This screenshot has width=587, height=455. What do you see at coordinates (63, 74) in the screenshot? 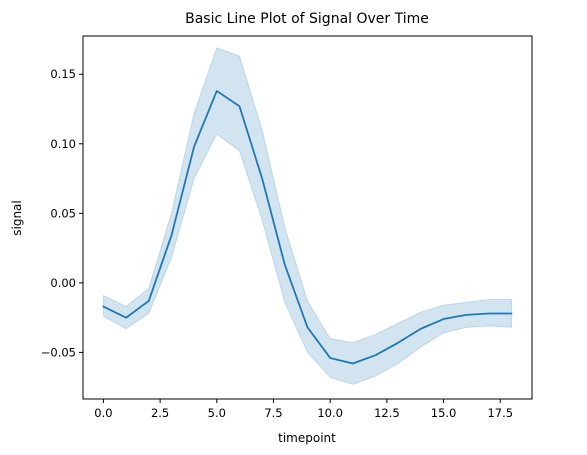
I see `y-tick-label: 0.15` at bounding box center [63, 74].